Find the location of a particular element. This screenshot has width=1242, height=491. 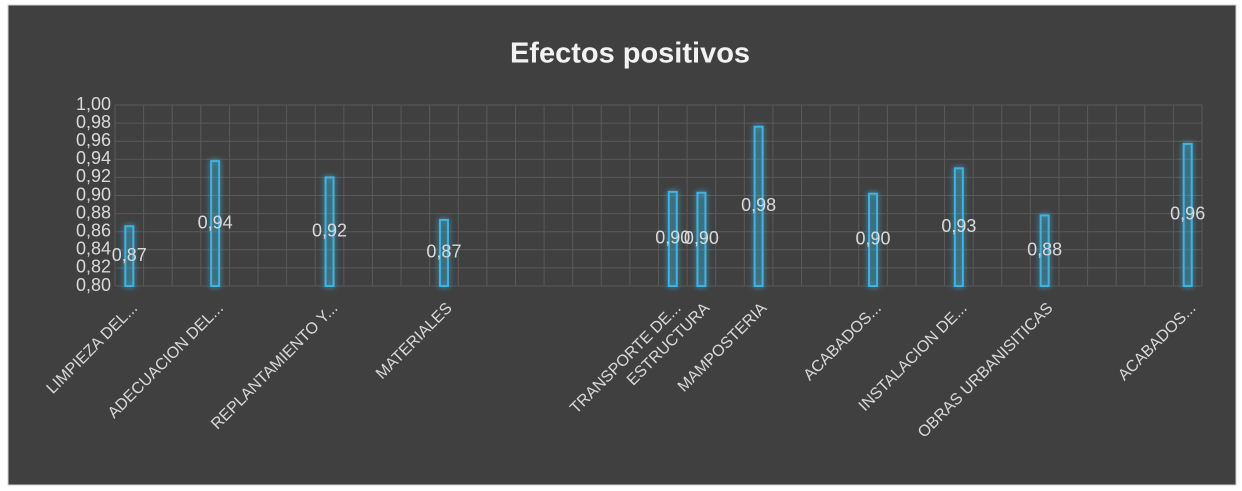

value-label: 0,92 is located at coordinates (329, 230).